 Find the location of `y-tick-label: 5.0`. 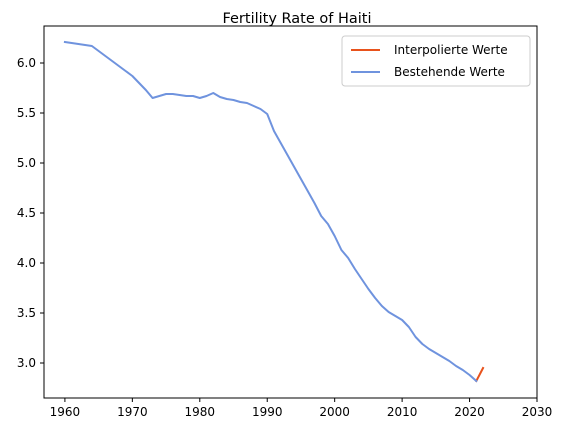

y-tick-label: 5.0 is located at coordinates (26, 163).